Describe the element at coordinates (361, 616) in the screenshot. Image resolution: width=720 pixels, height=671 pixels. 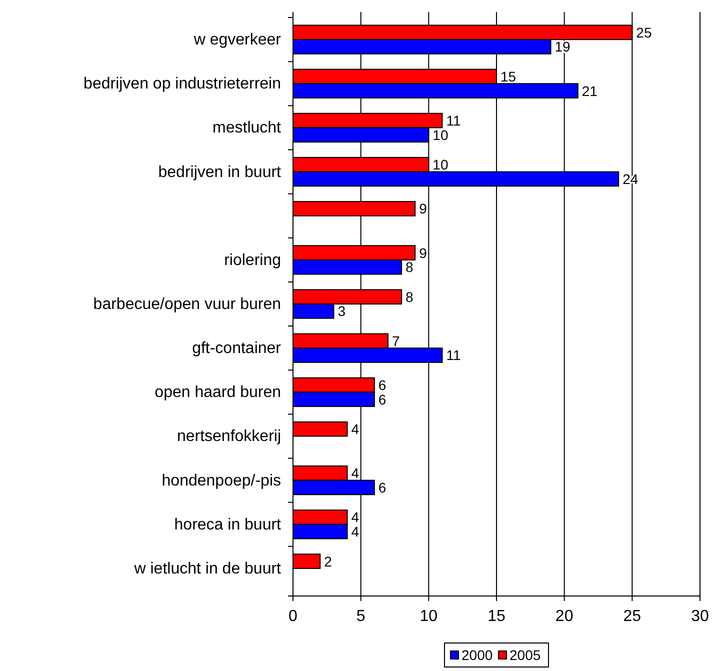
I see `x-tick-label: 5` at that location.